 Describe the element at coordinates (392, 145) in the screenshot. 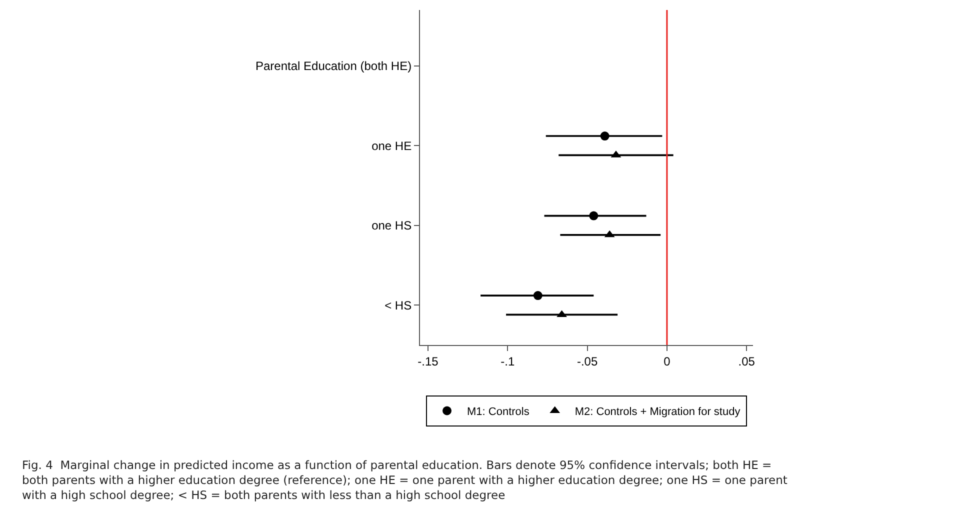

I see `y-tick-label: one HE` at that location.